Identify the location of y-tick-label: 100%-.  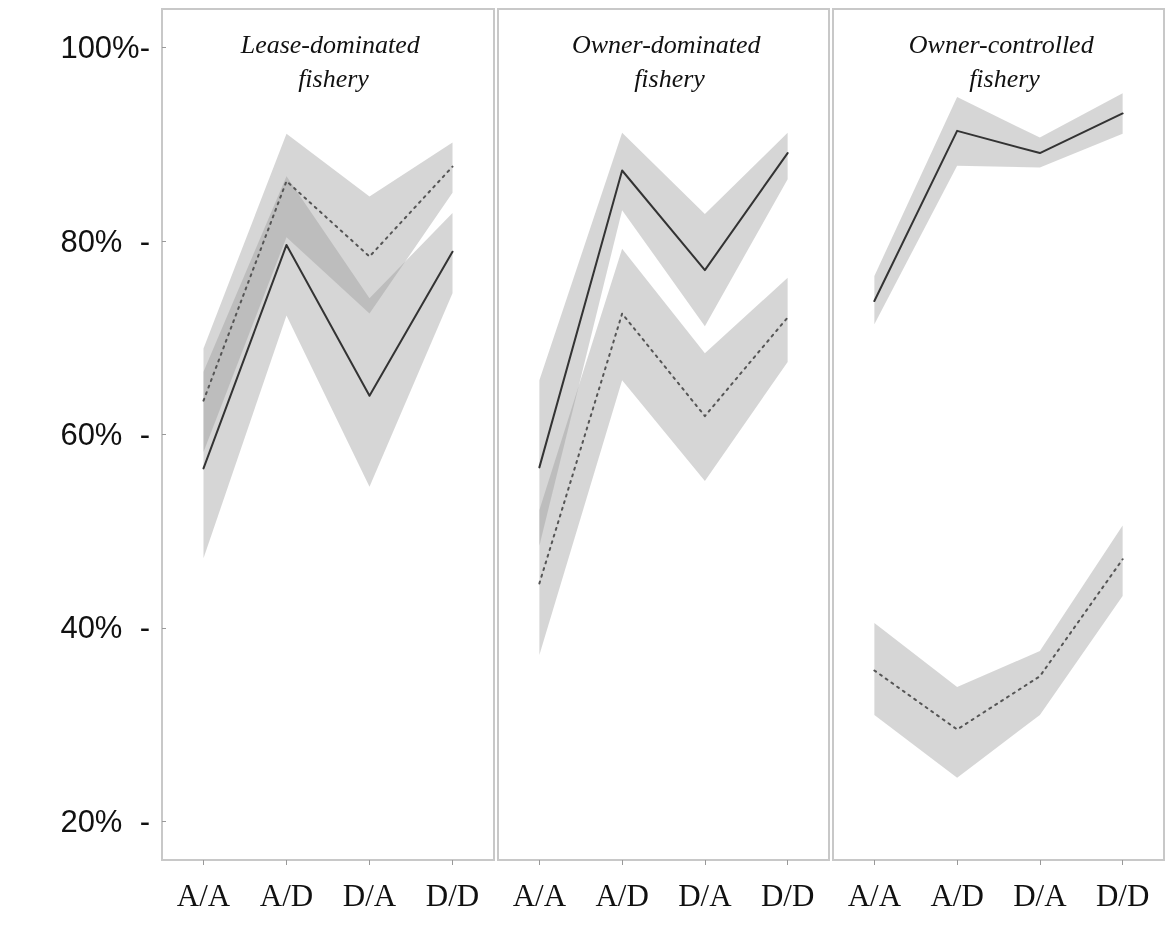
(105, 48).